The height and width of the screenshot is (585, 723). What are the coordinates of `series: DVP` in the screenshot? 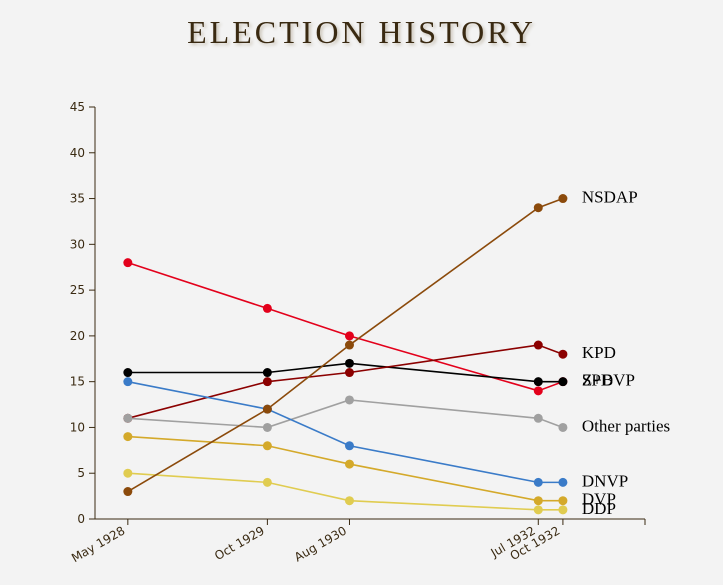 It's located at (369, 470).